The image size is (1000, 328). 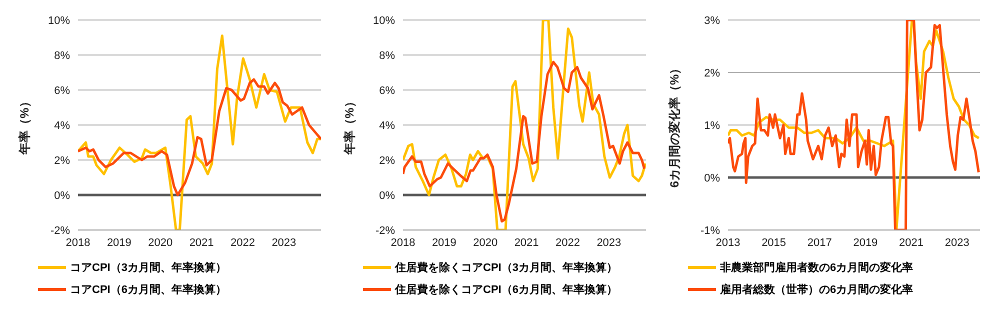 I want to click on x-tick-label: 2017, so click(x=819, y=242).